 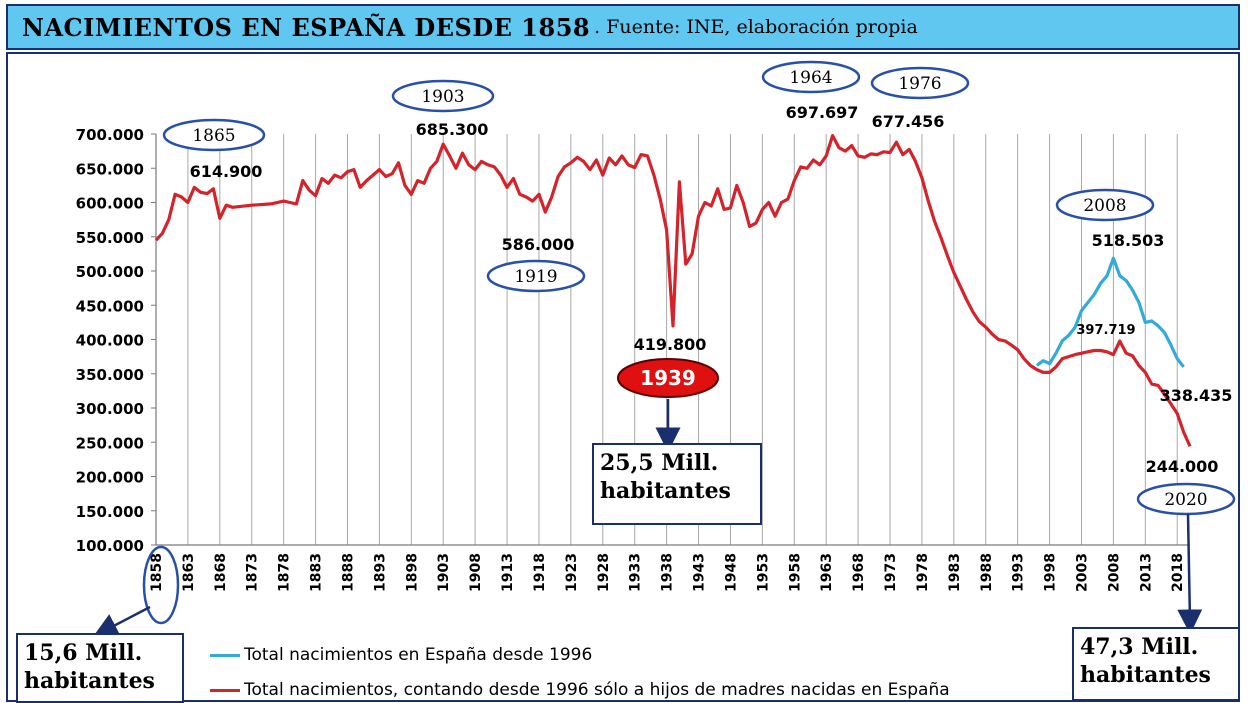 I want to click on x-tick-label-1898: 1898, so click(x=412, y=572).